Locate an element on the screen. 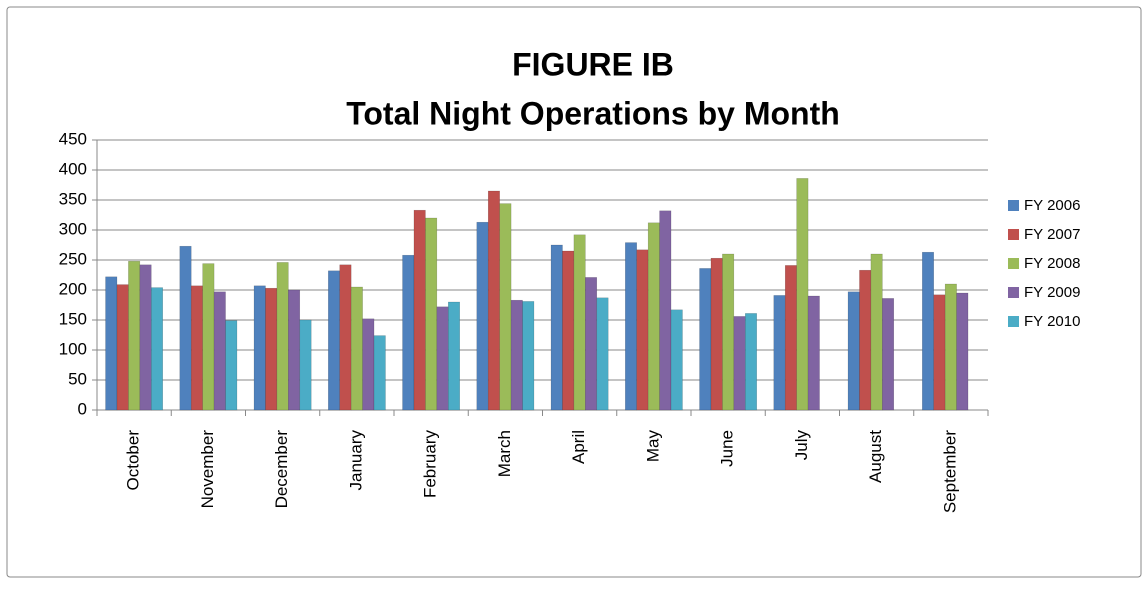 This screenshot has height=589, width=1148. x-tick-label: July is located at coordinates (801, 445).